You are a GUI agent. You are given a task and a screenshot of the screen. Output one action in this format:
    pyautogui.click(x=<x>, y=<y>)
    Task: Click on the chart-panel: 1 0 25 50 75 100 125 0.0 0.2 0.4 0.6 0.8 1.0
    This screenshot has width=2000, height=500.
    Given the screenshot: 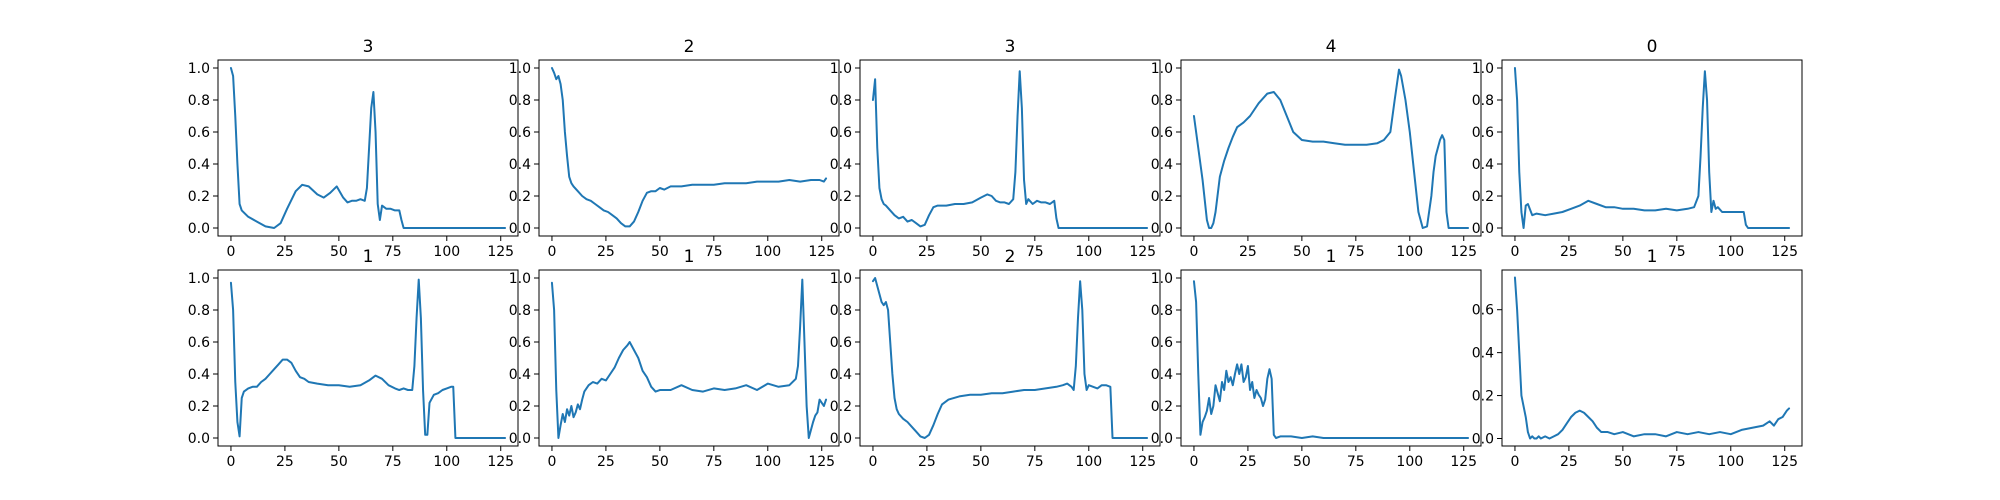 What is the action you would take?
    pyautogui.click(x=353, y=358)
    